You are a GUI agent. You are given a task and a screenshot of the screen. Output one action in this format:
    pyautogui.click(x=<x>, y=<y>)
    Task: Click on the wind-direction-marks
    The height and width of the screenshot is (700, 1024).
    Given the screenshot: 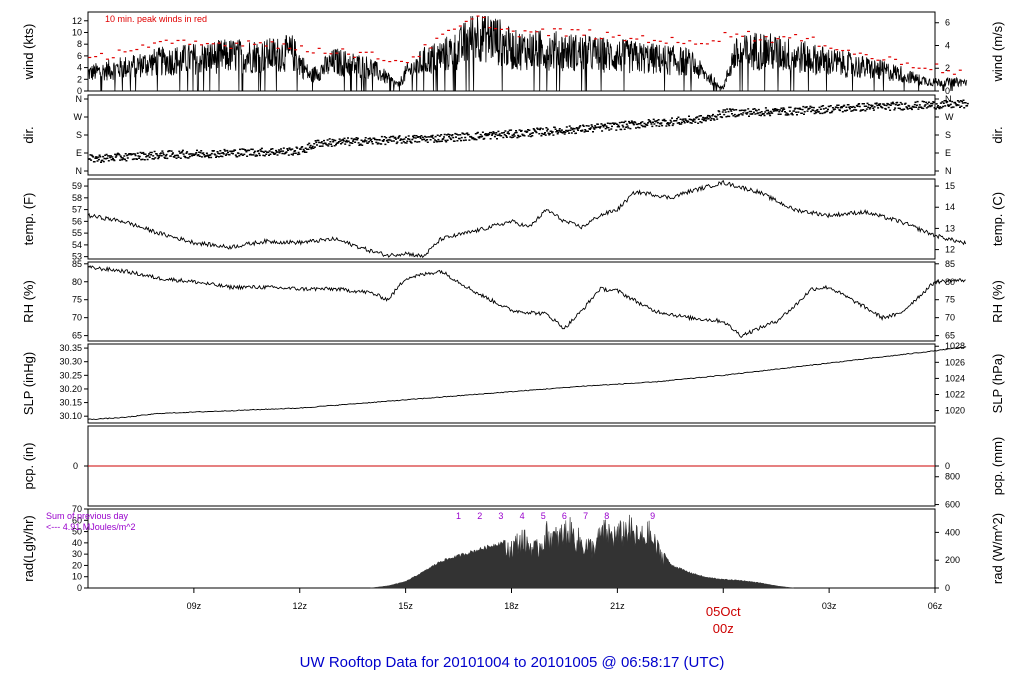 What is the action you would take?
    pyautogui.click(x=528, y=131)
    